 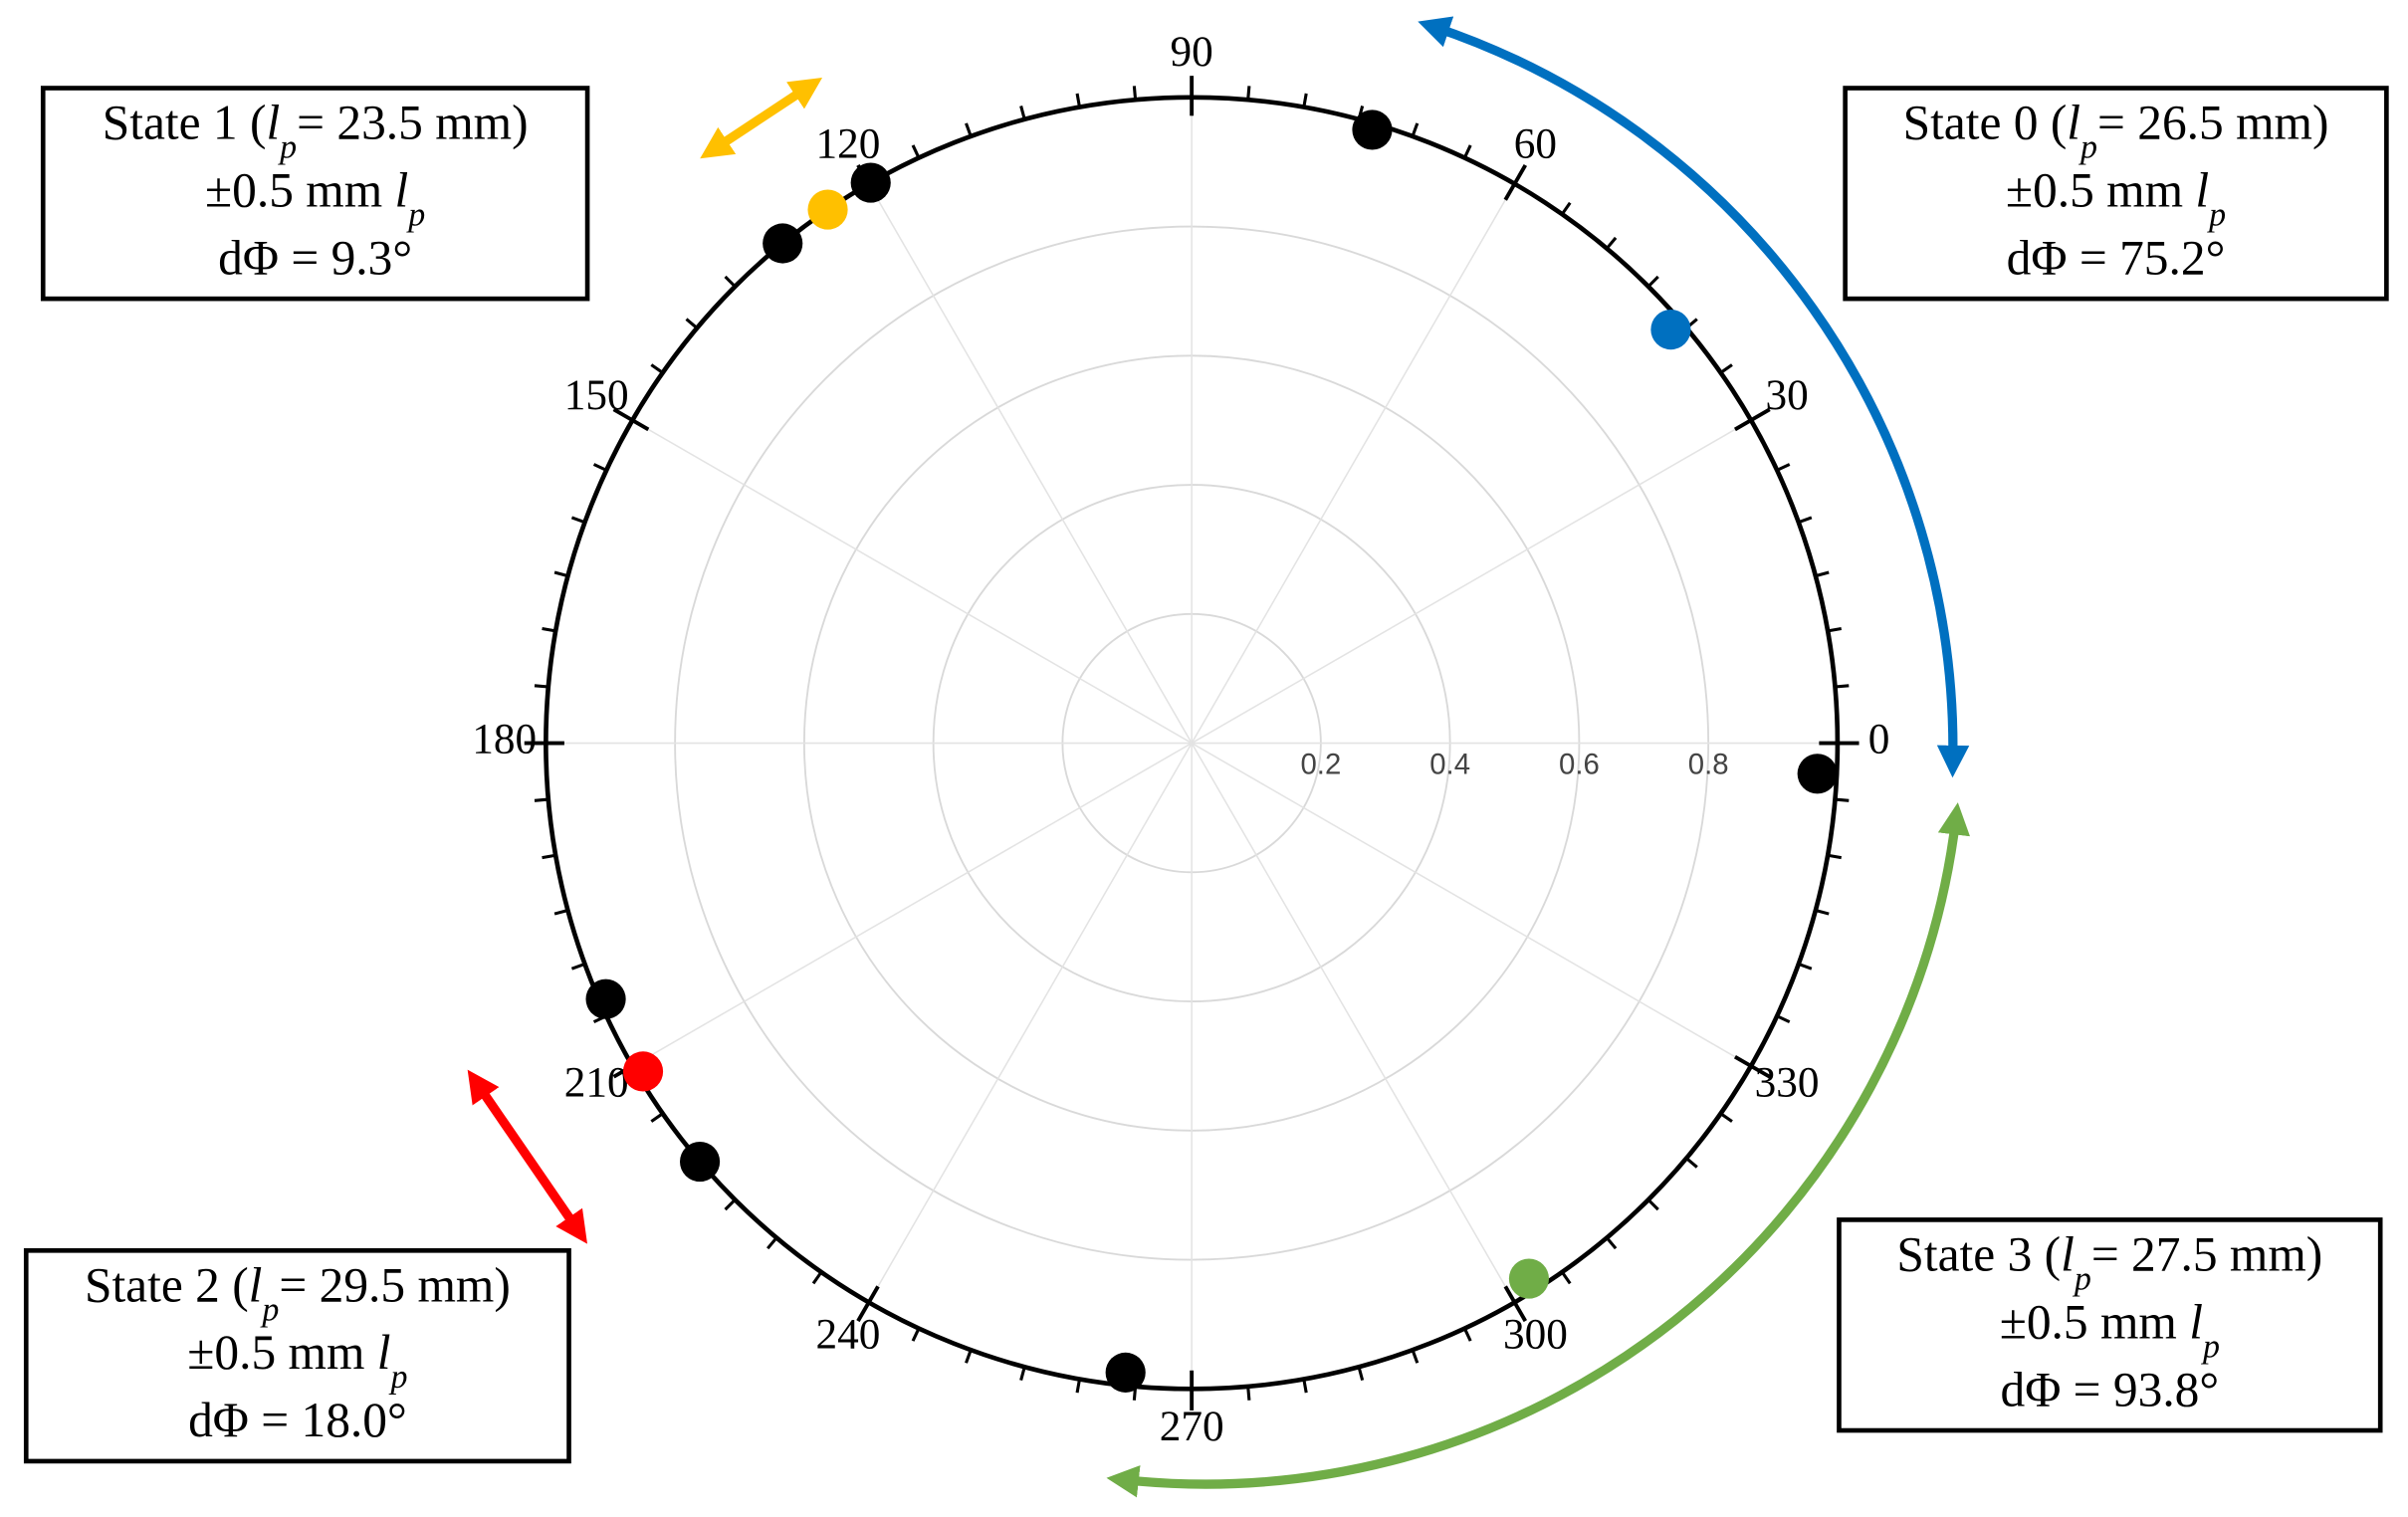 I want to click on annotation-text: = 29.5 mm), so click(x=394, y=1285).